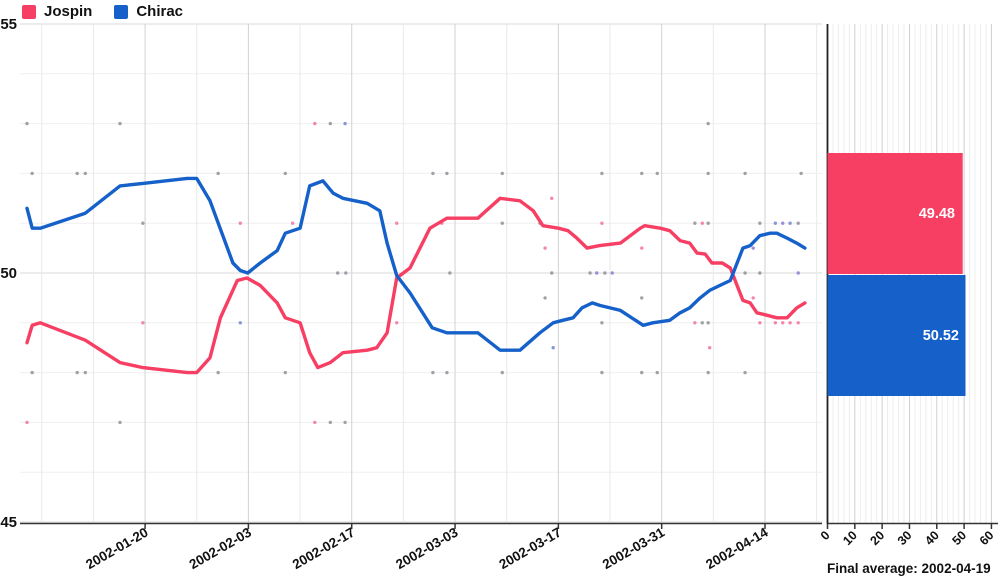  Describe the element at coordinates (825, 535) in the screenshot. I see `side-tick-label: 0` at that location.